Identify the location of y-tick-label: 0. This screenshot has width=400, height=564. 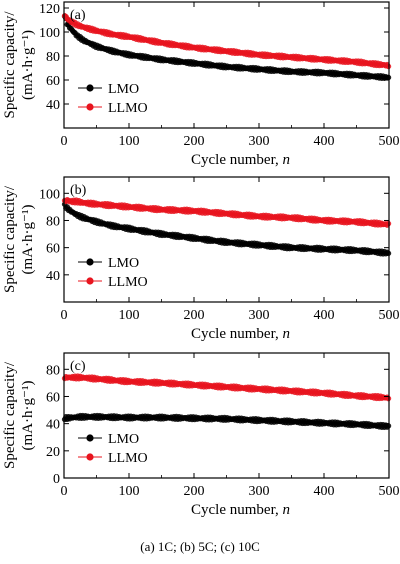
(56, 479).